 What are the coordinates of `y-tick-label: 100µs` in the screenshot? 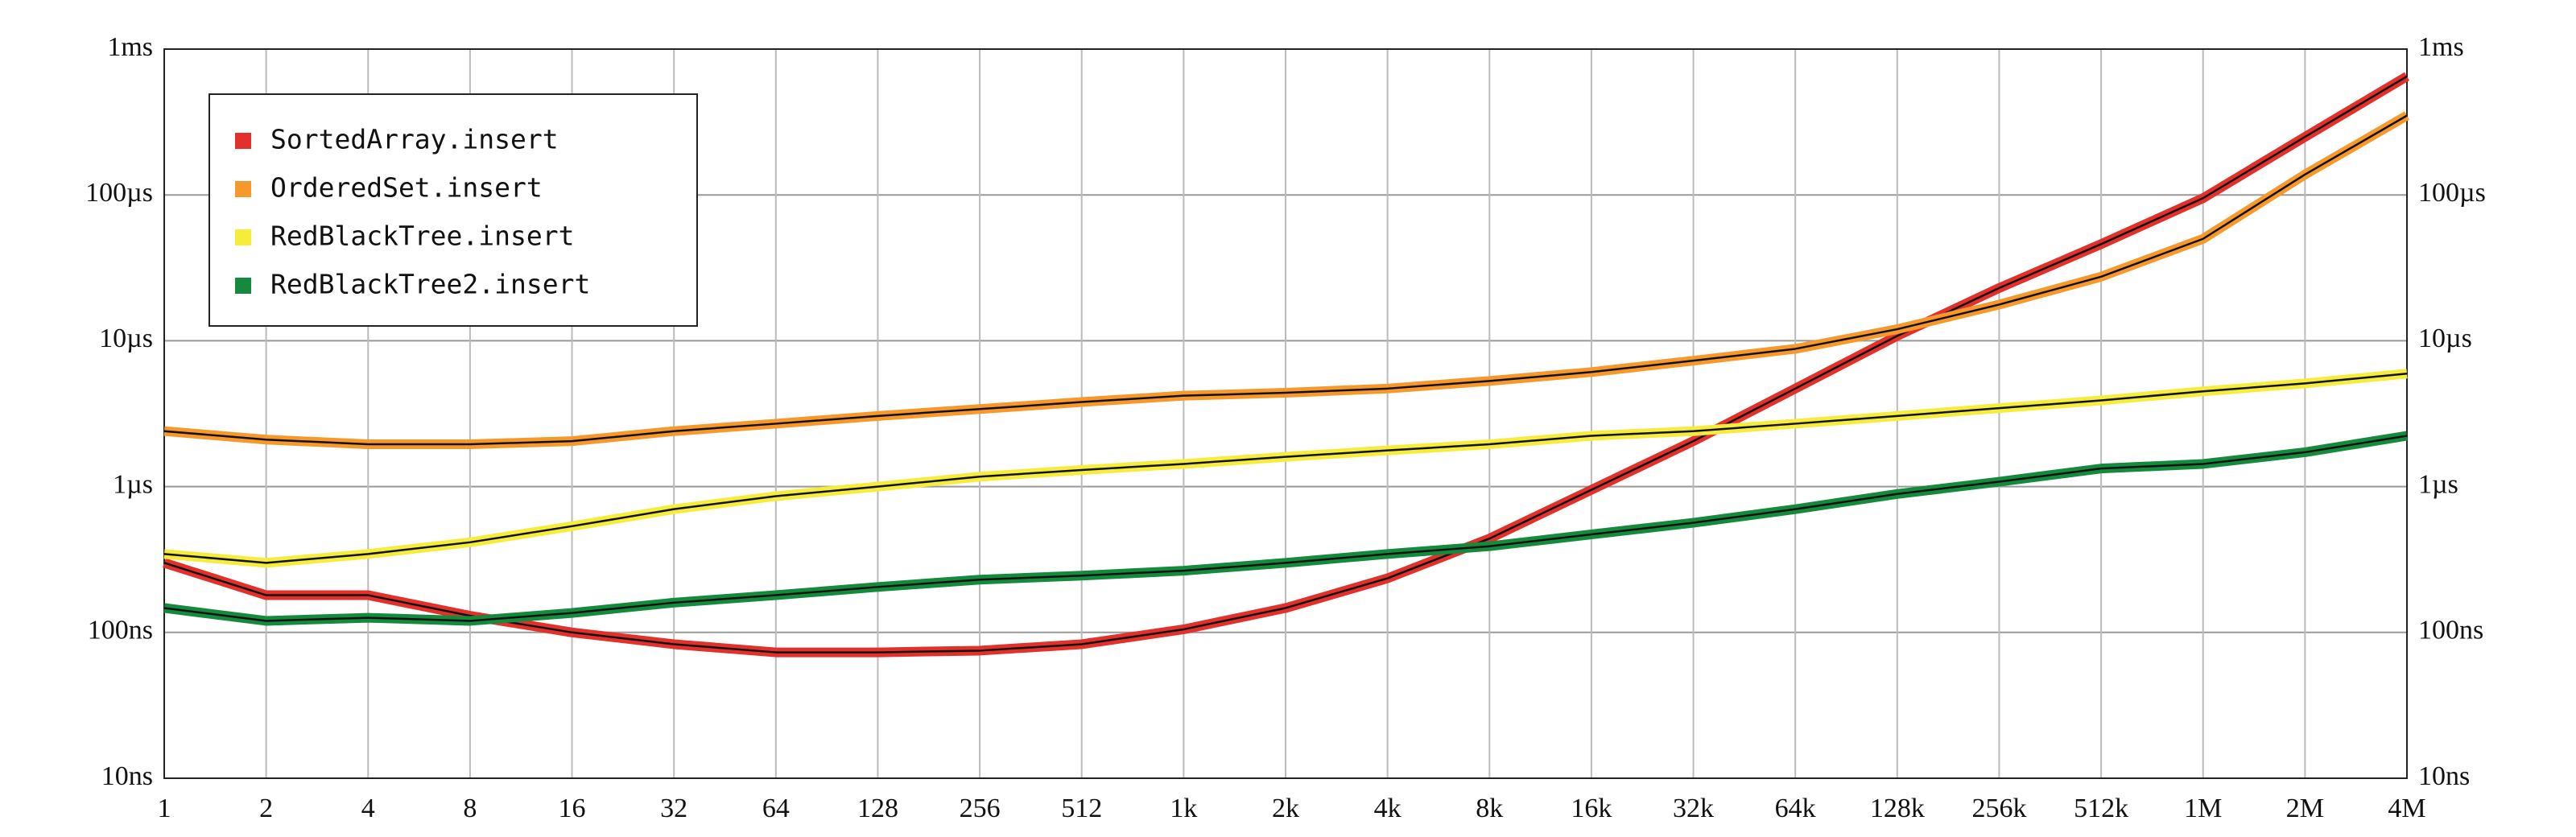 It's located at (119, 193).